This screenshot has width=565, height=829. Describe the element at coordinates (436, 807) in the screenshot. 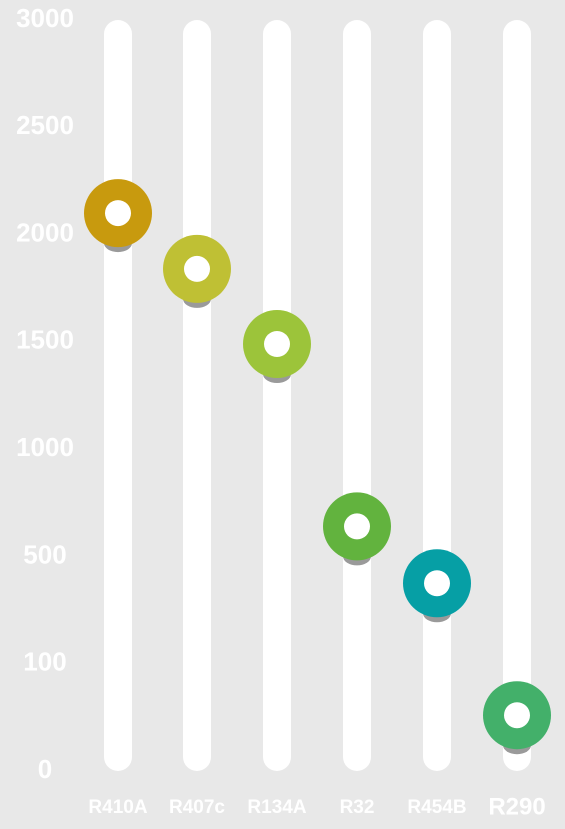

I see `x-tick-label: R454B` at that location.